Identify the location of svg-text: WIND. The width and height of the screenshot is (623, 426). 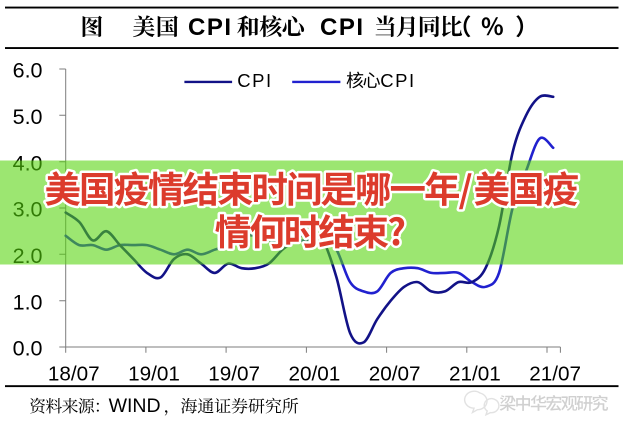
(135, 406).